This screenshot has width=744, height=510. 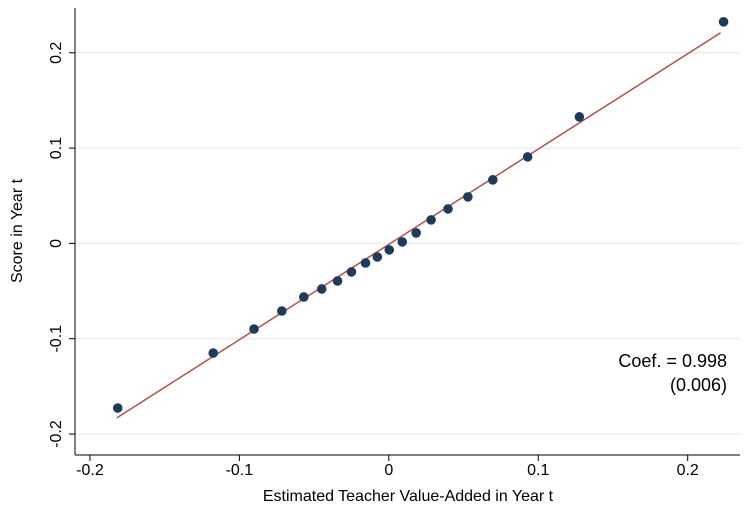 I want to click on x-tick-label: 0.2, so click(x=688, y=470).